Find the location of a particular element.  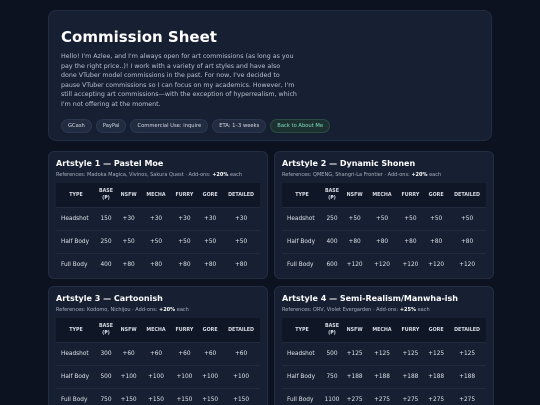

price-row: Full Body 400 +80 +80 +80 +80 +80 is located at coordinates (158, 264).